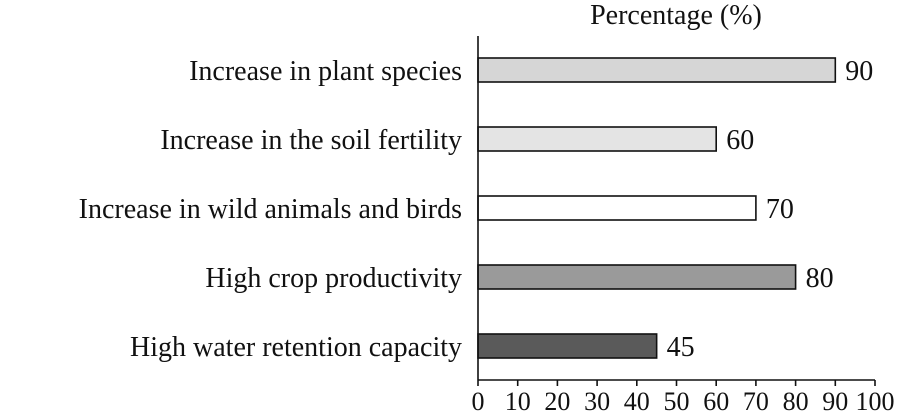  Describe the element at coordinates (676, 15) in the screenshot. I see `axis-title: Percentage (%)` at that location.